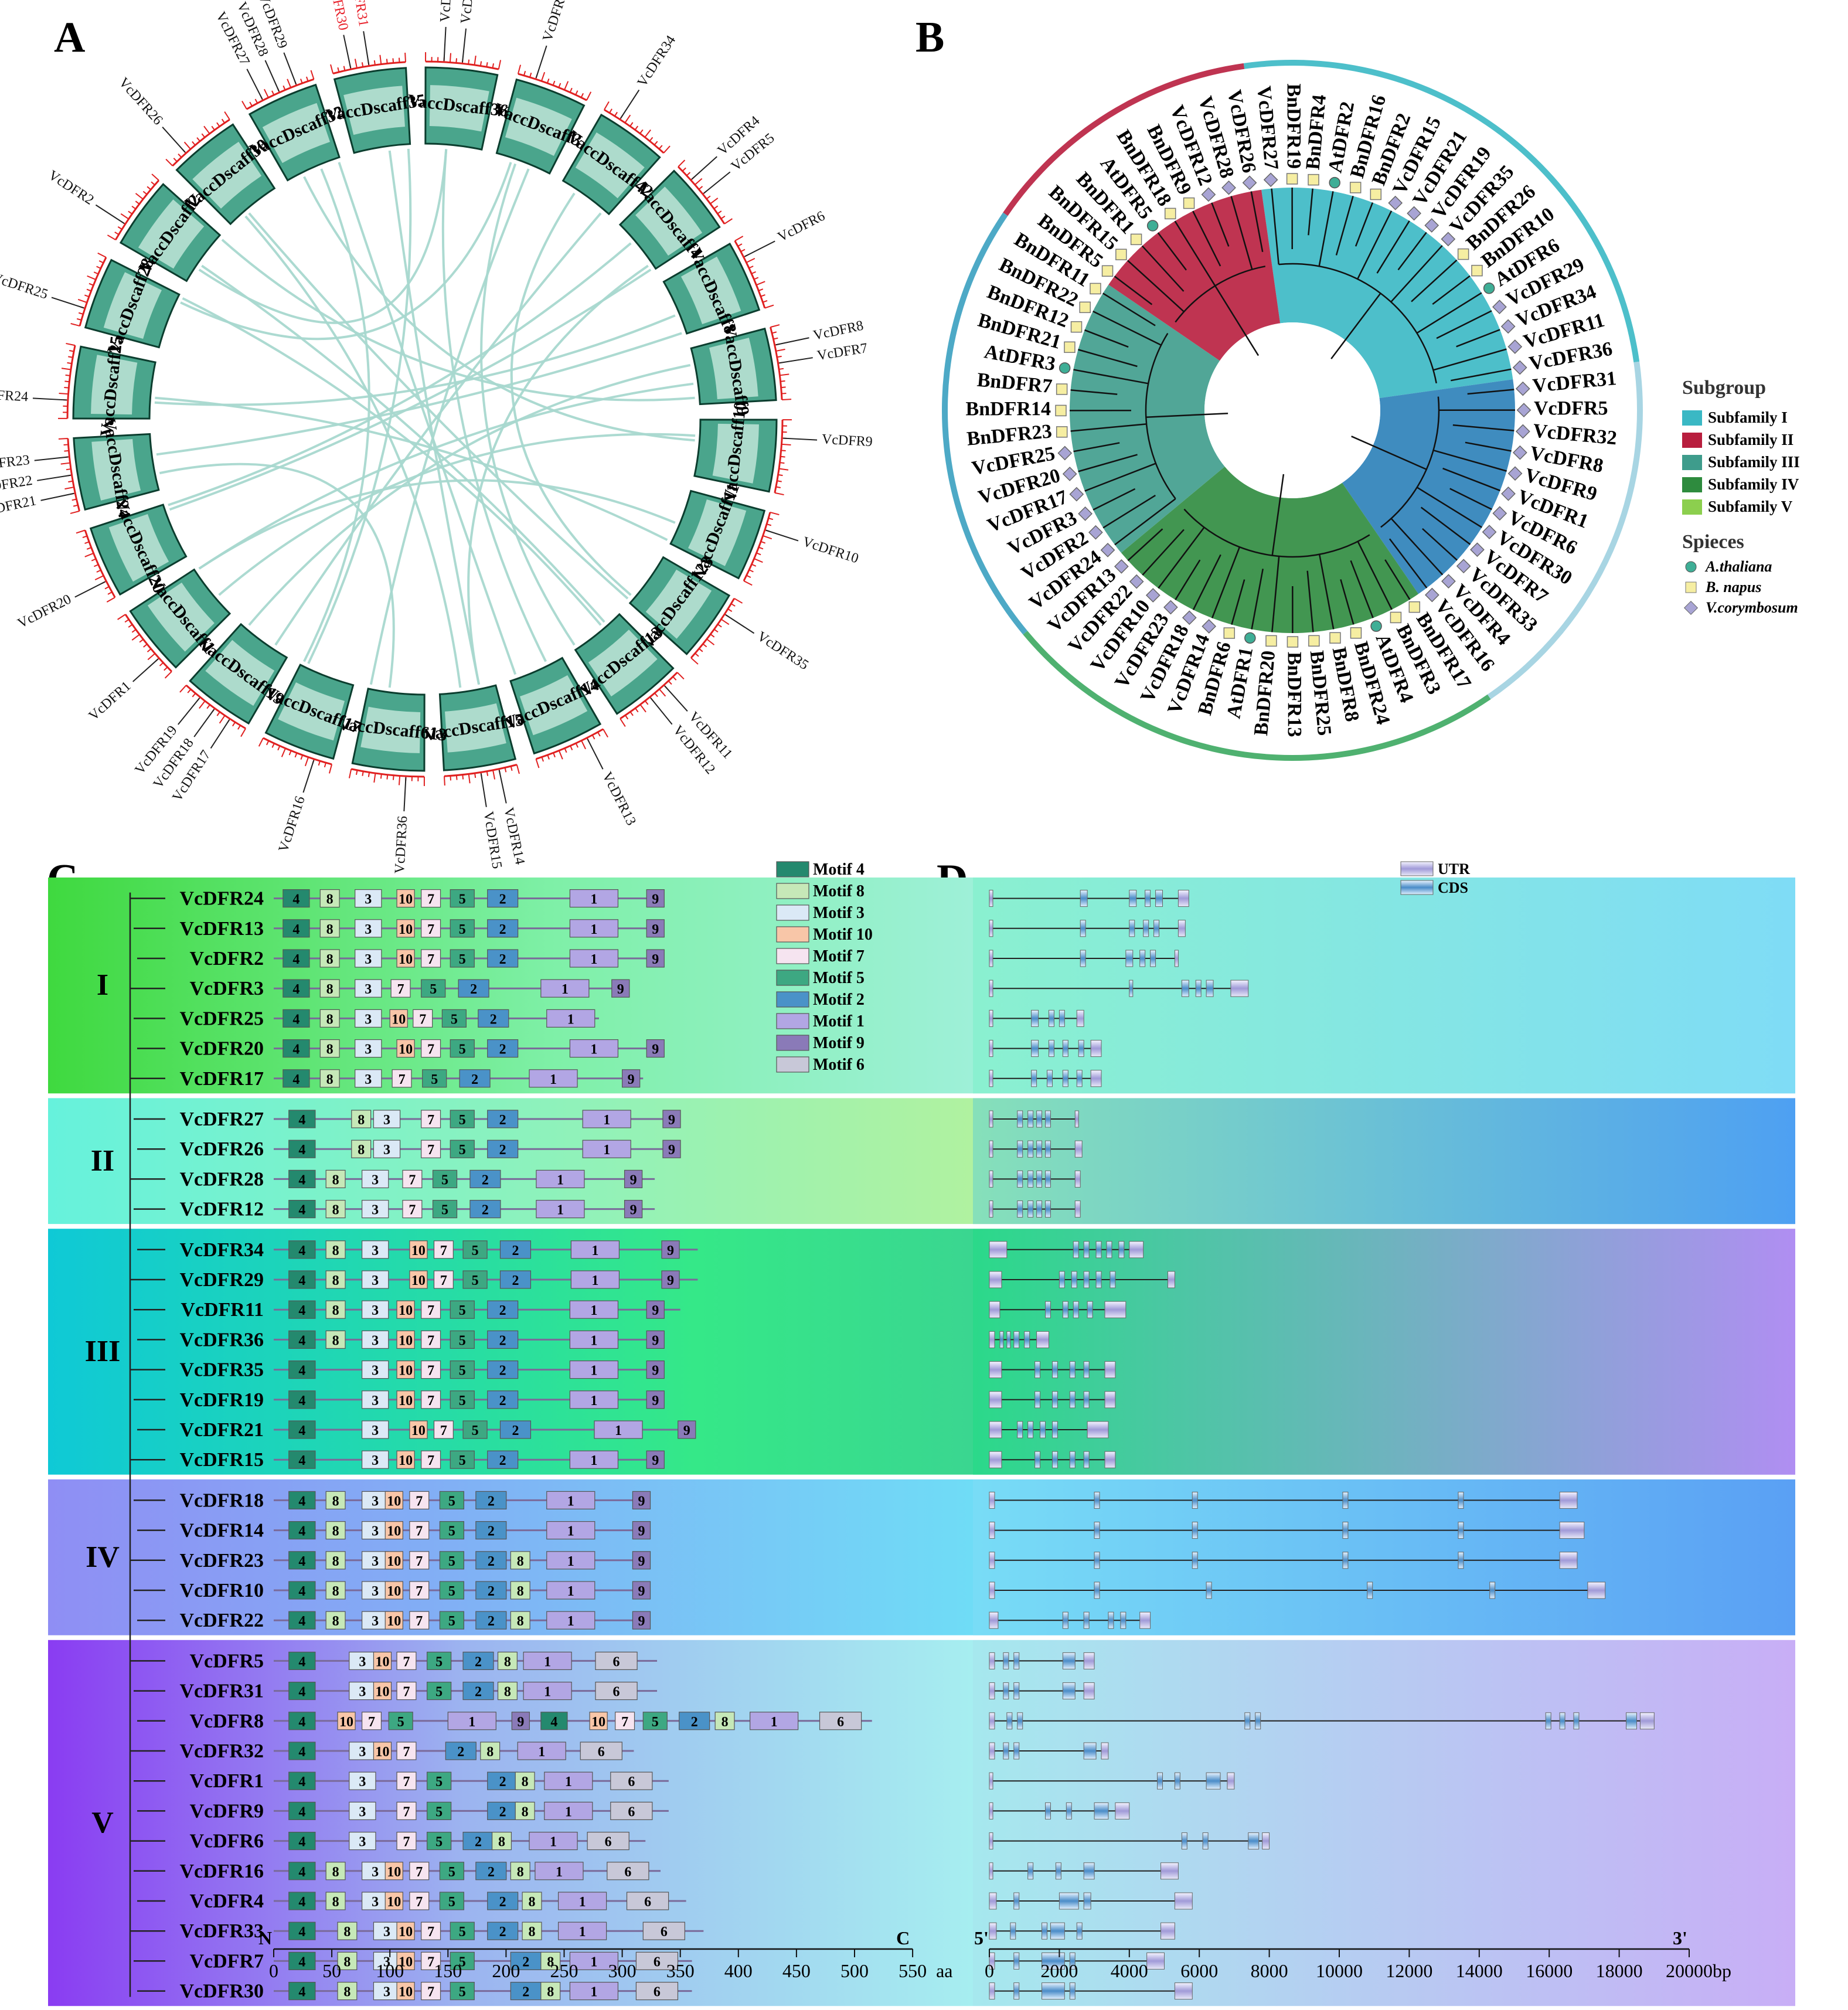 This screenshot has width=1848, height=2010. Describe the element at coordinates (649, 696) in the screenshot. I see `scaffold-ruler` at that location.